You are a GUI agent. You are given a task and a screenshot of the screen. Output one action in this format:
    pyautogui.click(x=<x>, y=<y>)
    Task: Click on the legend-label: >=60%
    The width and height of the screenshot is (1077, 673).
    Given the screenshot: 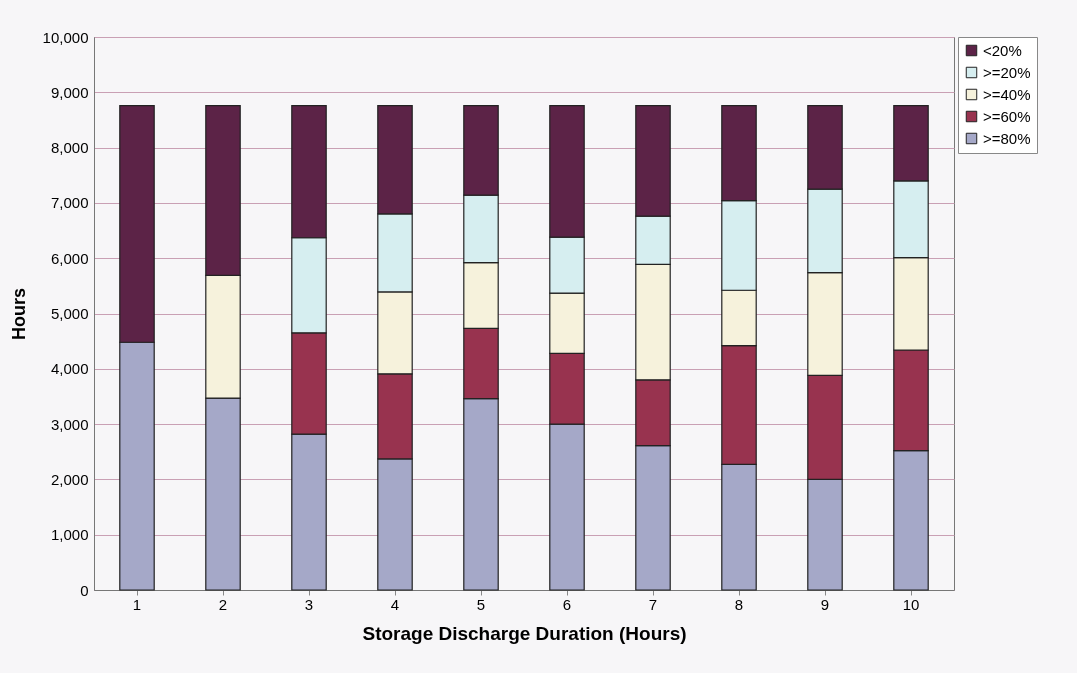 What is the action you would take?
    pyautogui.click(x=1007, y=116)
    